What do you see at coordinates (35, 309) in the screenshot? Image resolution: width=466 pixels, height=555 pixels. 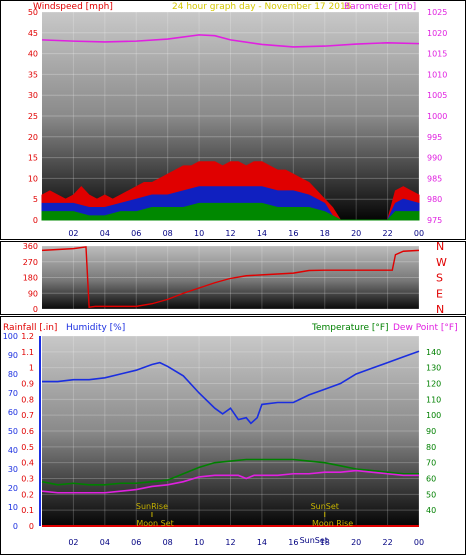 I see `direction-tick: 0` at bounding box center [35, 309].